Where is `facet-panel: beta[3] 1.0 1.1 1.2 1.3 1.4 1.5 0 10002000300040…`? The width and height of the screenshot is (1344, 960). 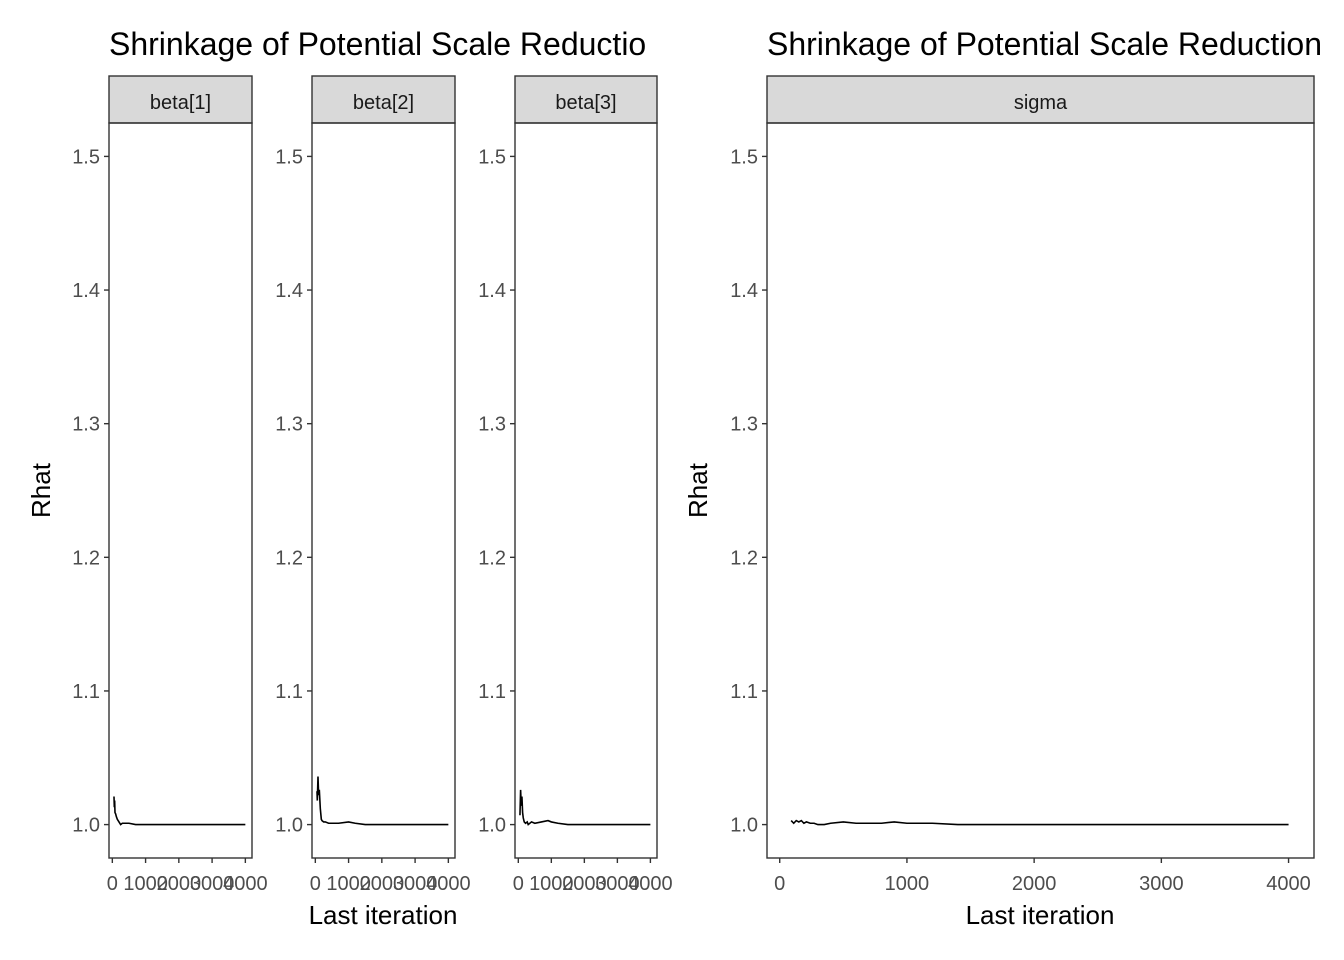 facet-panel: beta[3] 1.0 1.1 1.2 1.3 1.4 1.5 0 10002000300040… is located at coordinates (575, 485).